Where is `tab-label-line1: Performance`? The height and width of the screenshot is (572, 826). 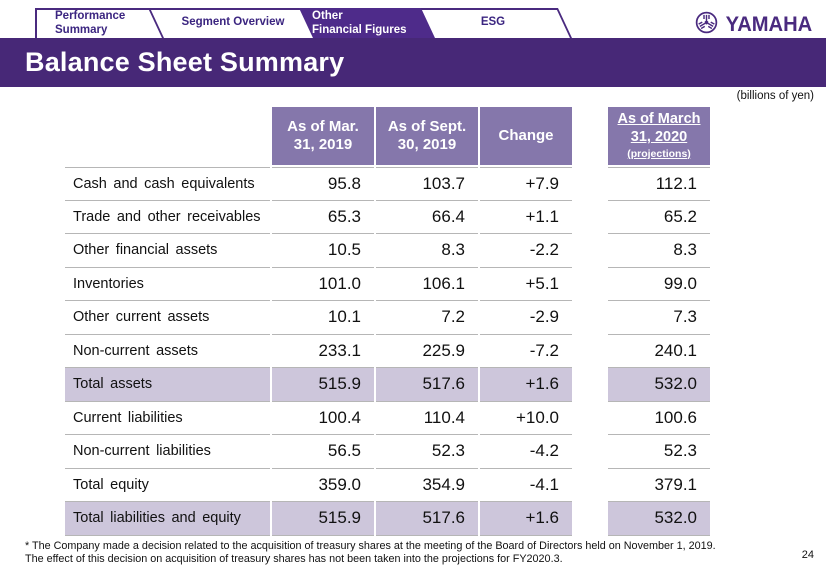
tab-label-line1: Performance is located at coordinates (90, 16).